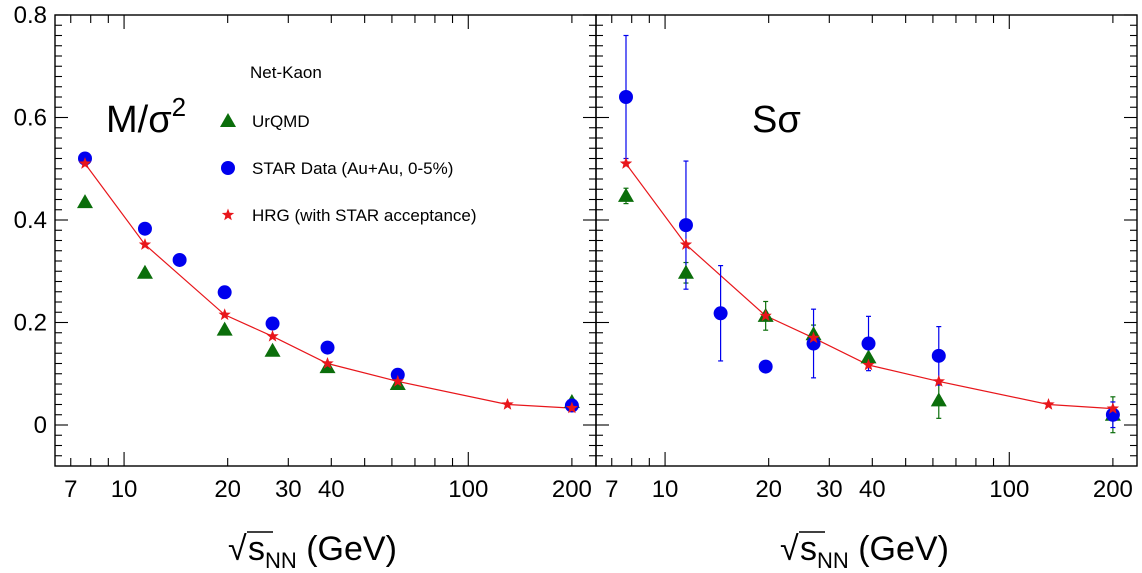 The width and height of the screenshot is (1142, 573). I want to click on x-axis-title-left: √ sNN (GeV), so click(312, 551).